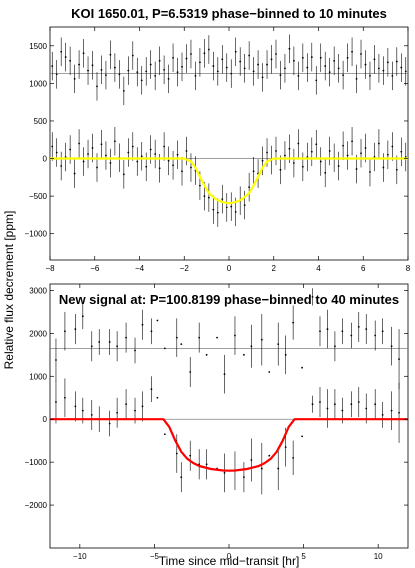  I want to click on x-tick-label: 5, so click(303, 556).